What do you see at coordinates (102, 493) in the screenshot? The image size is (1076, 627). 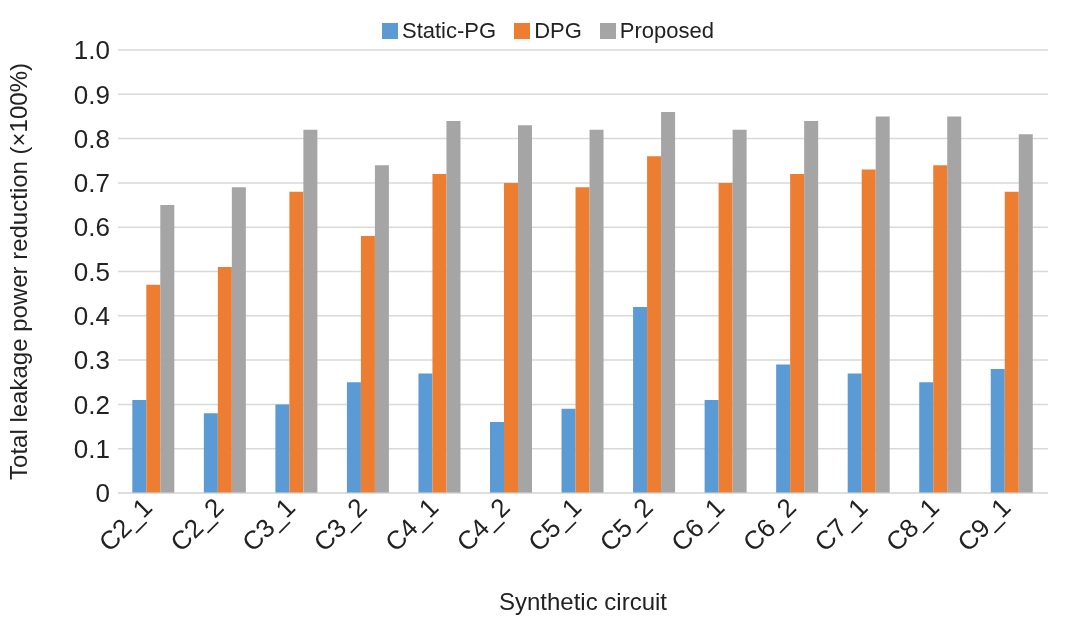 I see `y-tick-label: 0` at bounding box center [102, 493].